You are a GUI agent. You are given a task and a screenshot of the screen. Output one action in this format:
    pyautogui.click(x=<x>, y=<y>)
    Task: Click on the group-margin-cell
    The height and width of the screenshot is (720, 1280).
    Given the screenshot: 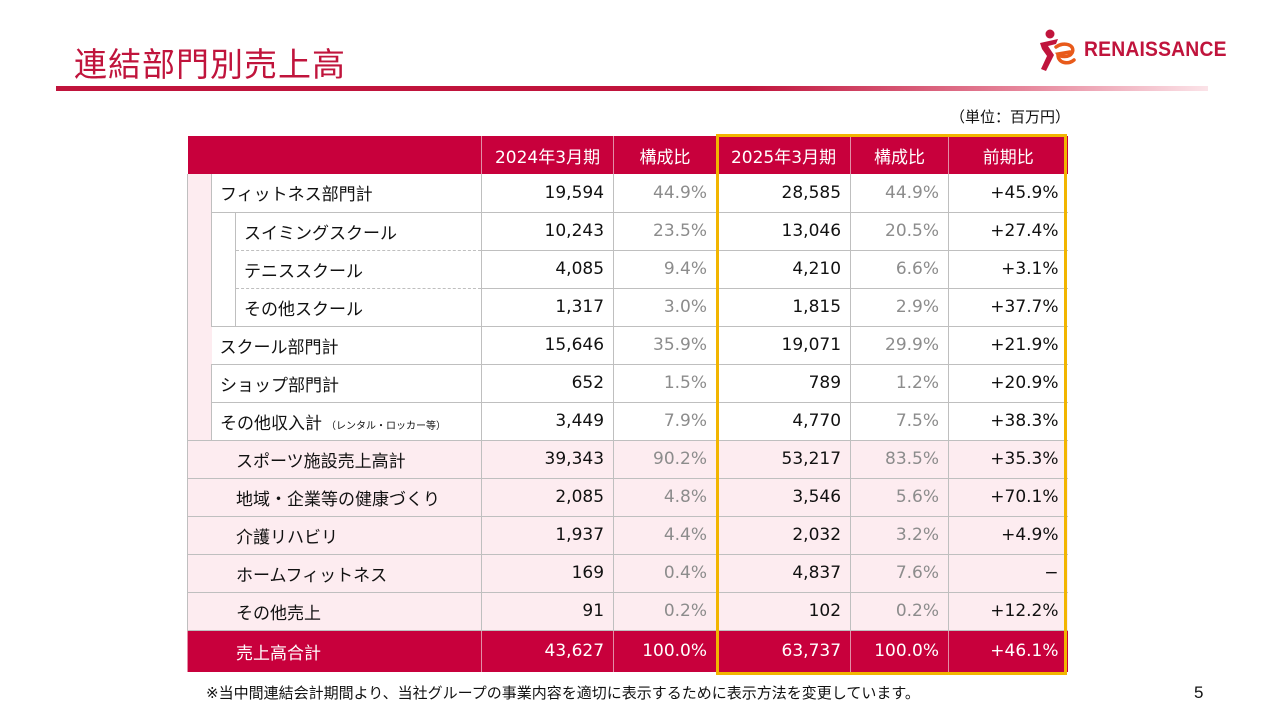 What is the action you would take?
    pyautogui.click(x=199, y=307)
    